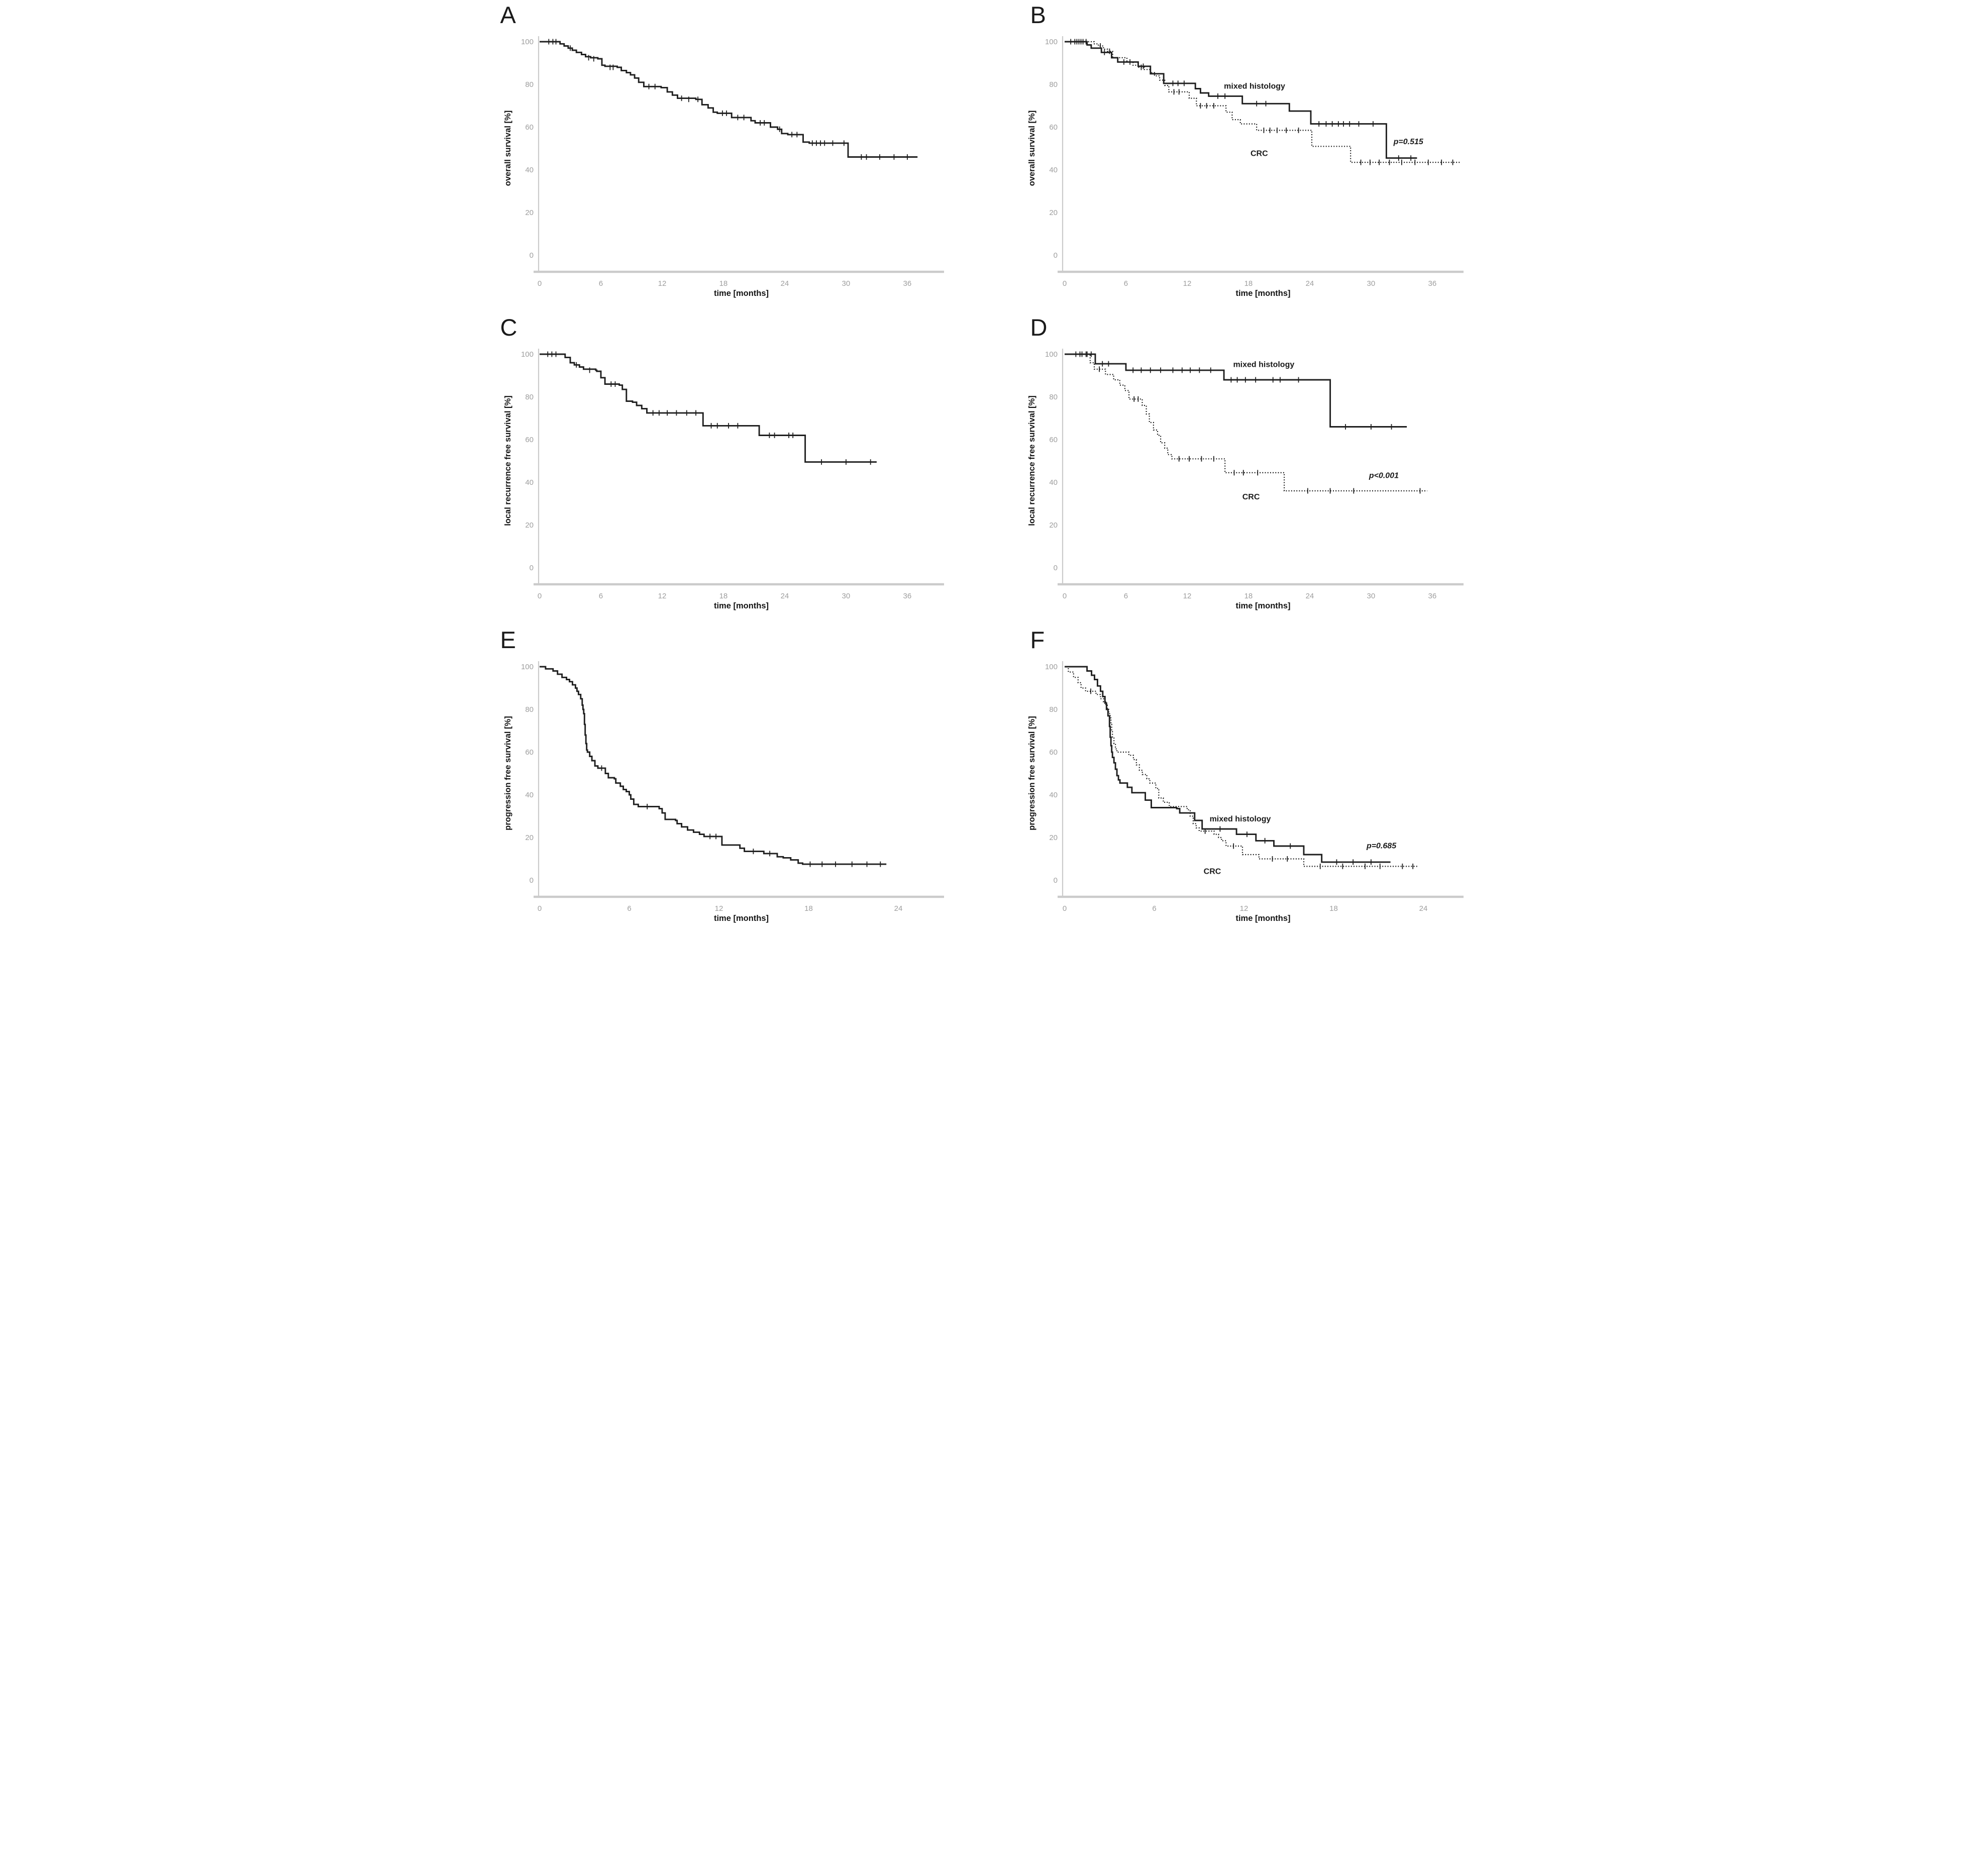  What do you see at coordinates (1408, 142) in the screenshot?
I see `p-value-label: p=0.515` at bounding box center [1408, 142].